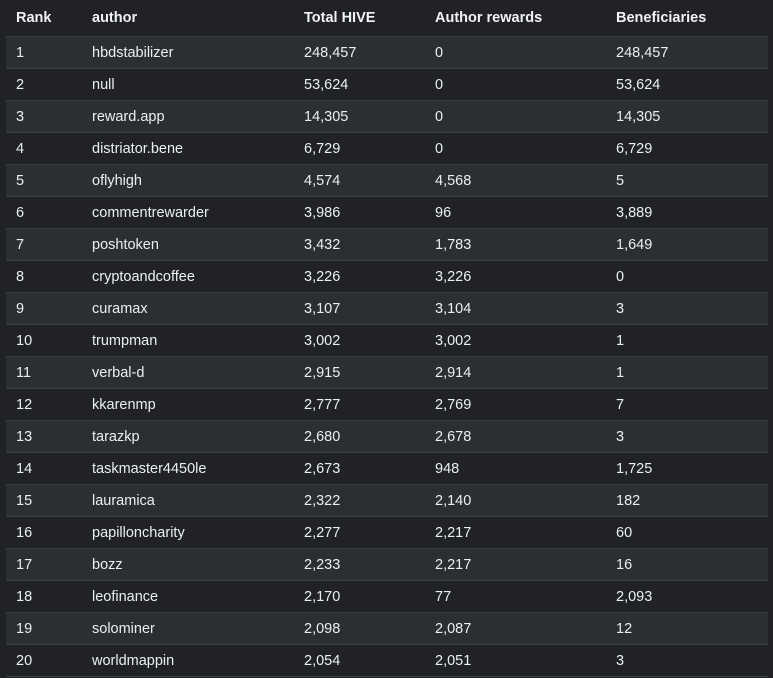  What do you see at coordinates (525, 18) in the screenshot?
I see `header-author-rewards: Author rewards` at bounding box center [525, 18].